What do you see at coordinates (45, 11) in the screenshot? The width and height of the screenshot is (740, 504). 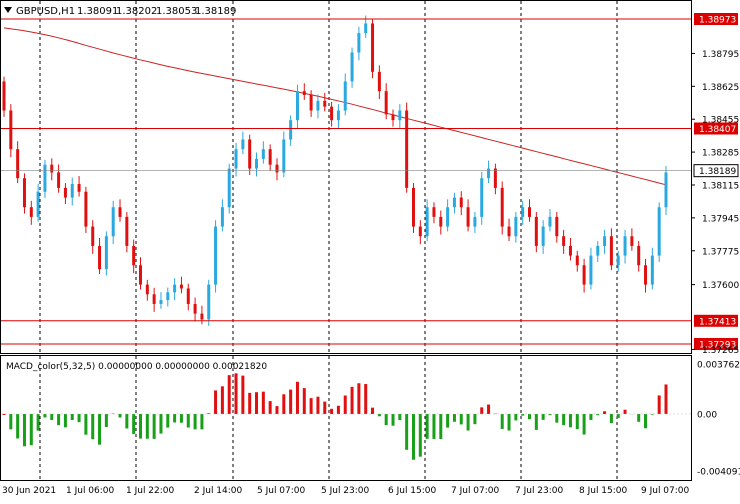 I see `symbol-label: GBPUSD,H1` at bounding box center [45, 11].